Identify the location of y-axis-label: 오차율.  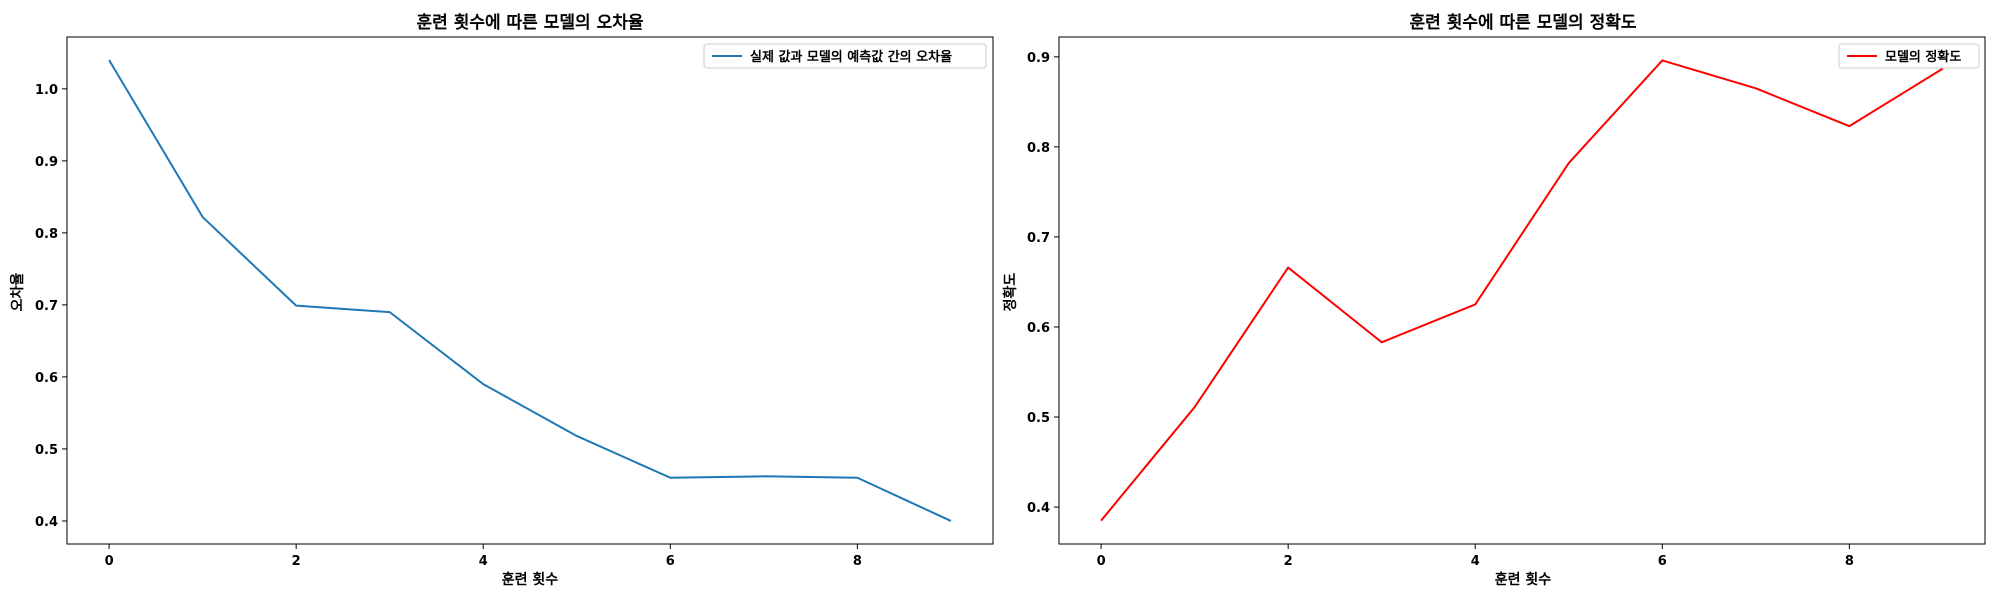
(17, 292).